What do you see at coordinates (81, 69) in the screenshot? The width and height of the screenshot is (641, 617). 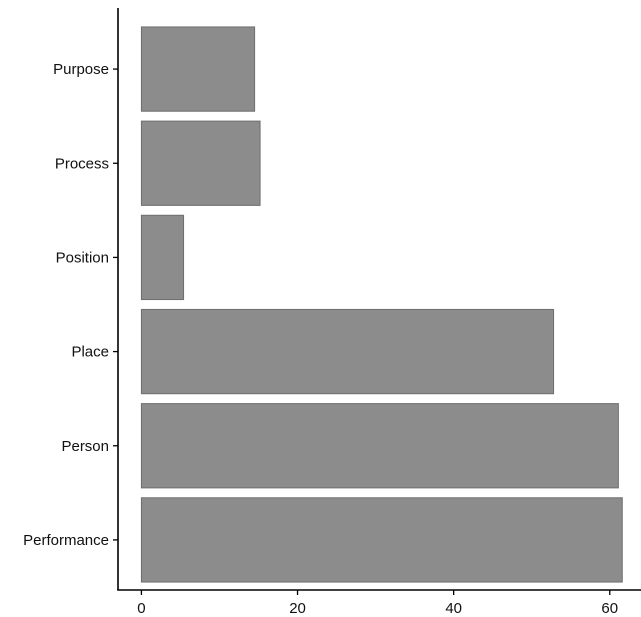 I see `y-tick-label-purpose: Purpose` at bounding box center [81, 69].